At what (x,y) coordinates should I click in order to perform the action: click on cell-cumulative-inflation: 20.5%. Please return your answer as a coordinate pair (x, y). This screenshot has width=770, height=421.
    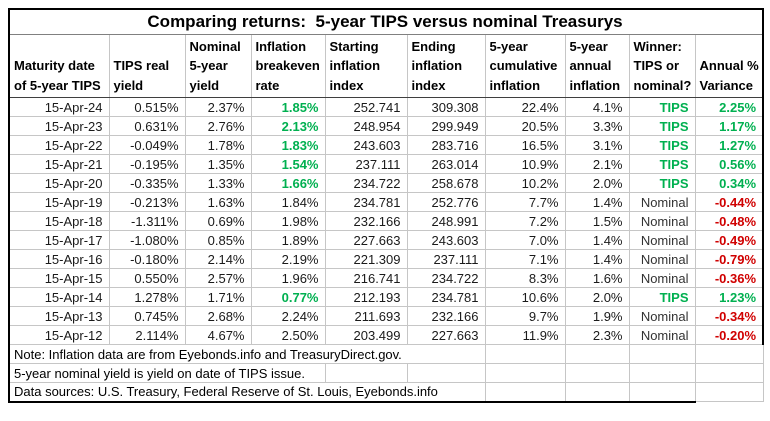
    Looking at the image, I should click on (525, 126).